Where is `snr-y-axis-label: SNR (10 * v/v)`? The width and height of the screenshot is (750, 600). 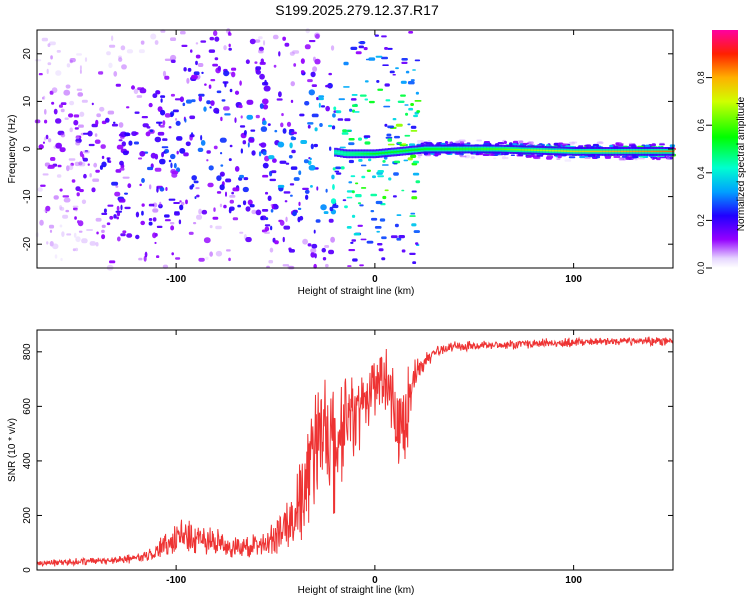 snr-y-axis-label: SNR (10 * v/v) is located at coordinates (12, 450).